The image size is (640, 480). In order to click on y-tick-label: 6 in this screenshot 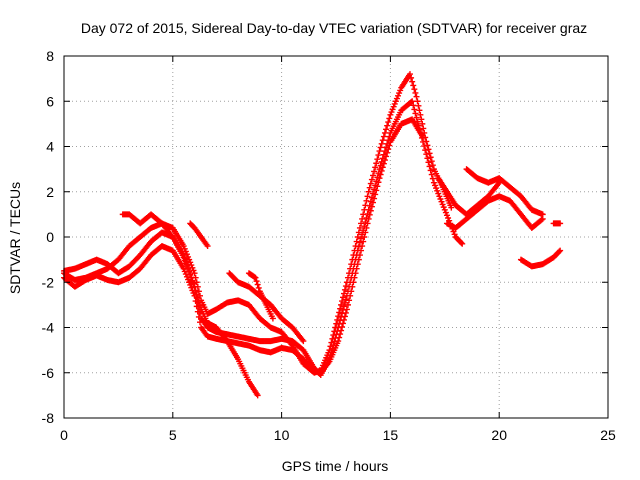, I will do `click(50, 101)`.